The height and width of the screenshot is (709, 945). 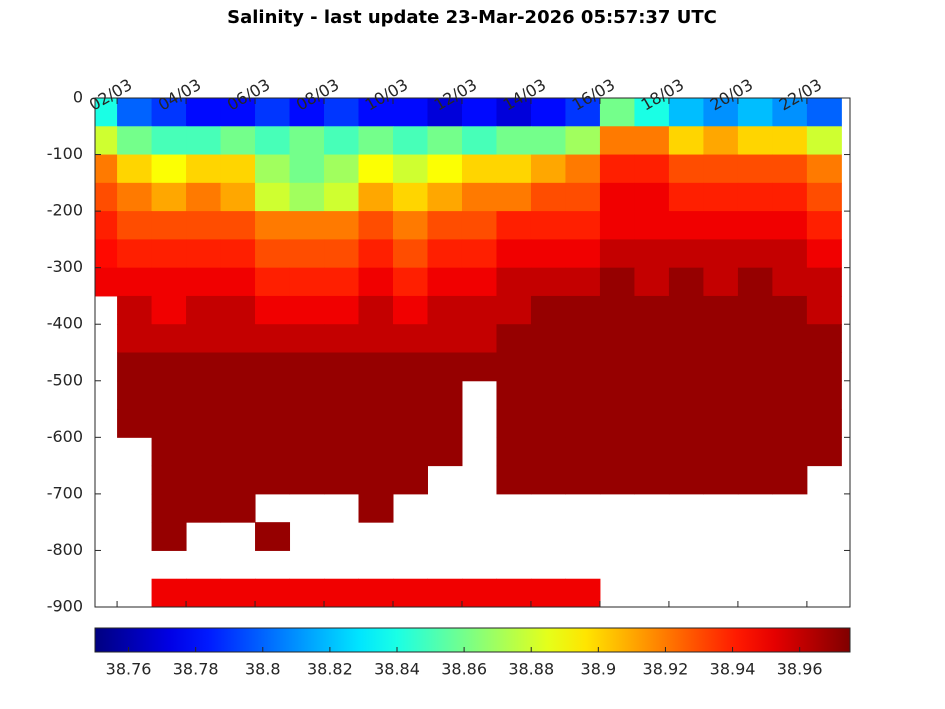 What do you see at coordinates (472, 640) in the screenshot?
I see `colorbar-frame` at bounding box center [472, 640].